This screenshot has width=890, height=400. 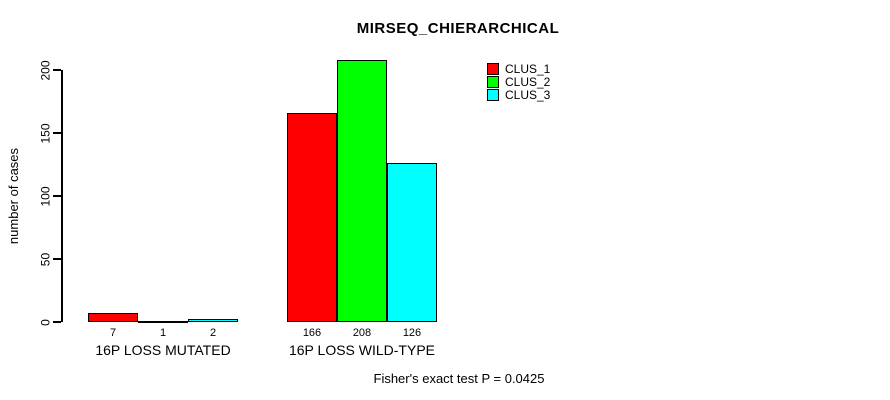 I want to click on legend-item-clus-1: CLUS_1, so click(x=518, y=68).